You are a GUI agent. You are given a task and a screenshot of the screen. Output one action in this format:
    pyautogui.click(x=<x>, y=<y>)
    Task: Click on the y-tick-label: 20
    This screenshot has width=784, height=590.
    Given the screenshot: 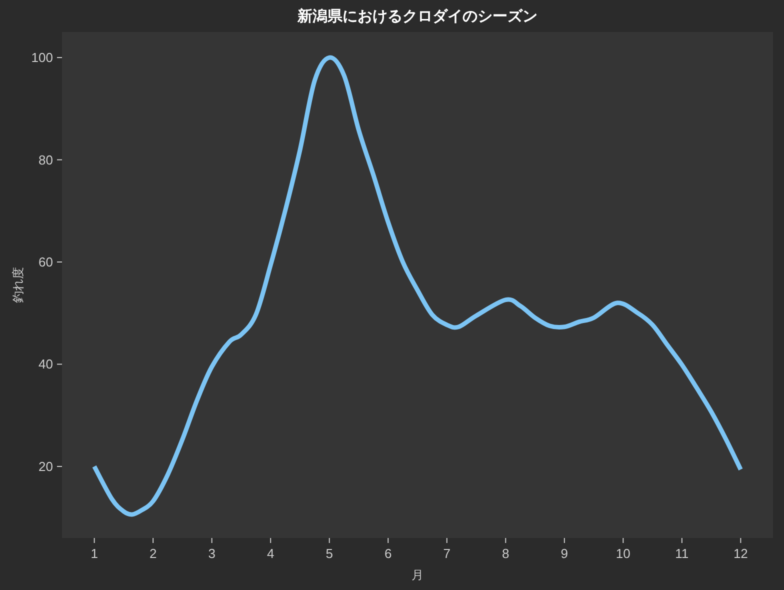 What is the action you would take?
    pyautogui.click(x=45, y=466)
    